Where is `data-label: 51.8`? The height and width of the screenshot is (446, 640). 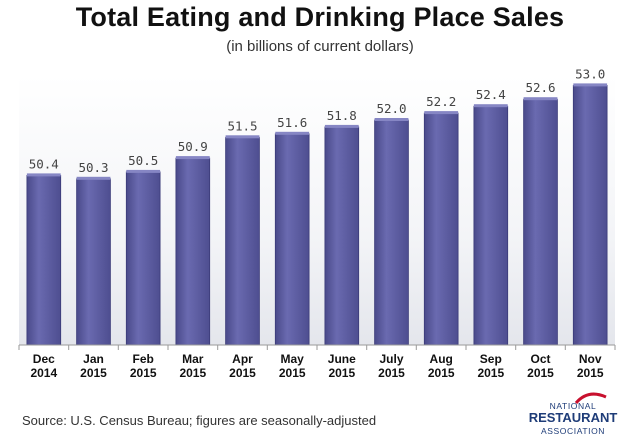 data-label: 51.8 is located at coordinates (342, 115).